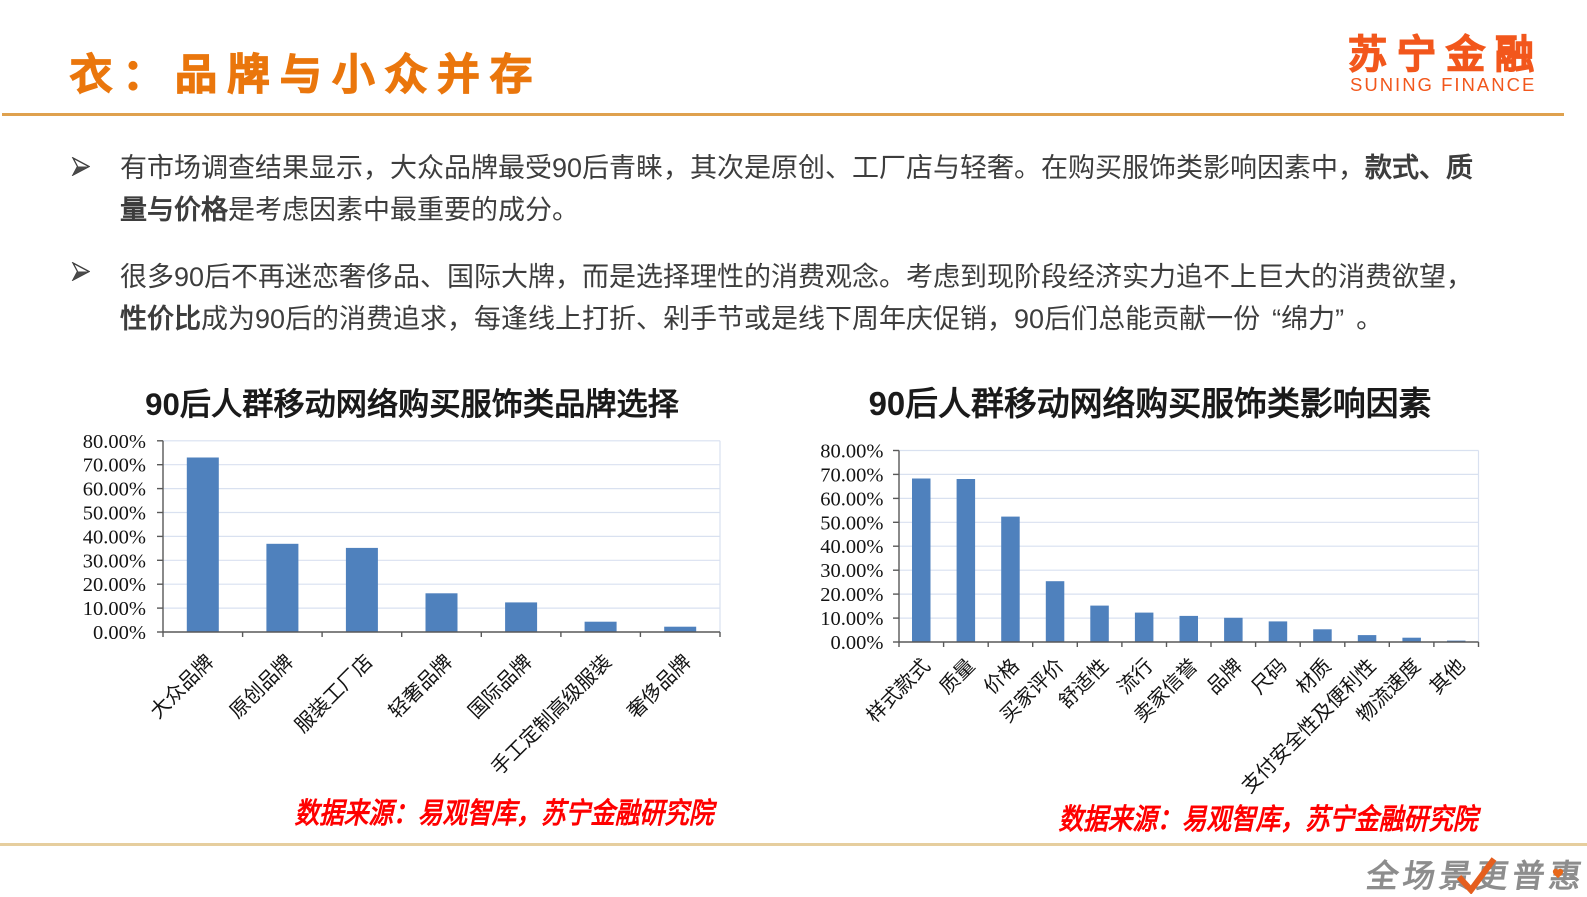 The height and width of the screenshot is (897, 1587). Describe the element at coordinates (898, 690) in the screenshot. I see `svg-text: 样式款式` at that location.